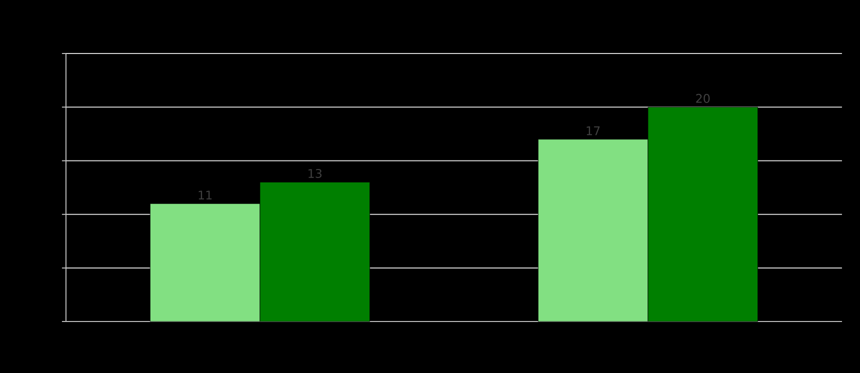 This screenshot has height=373, width=860. I want to click on data-label: 20, so click(703, 98).